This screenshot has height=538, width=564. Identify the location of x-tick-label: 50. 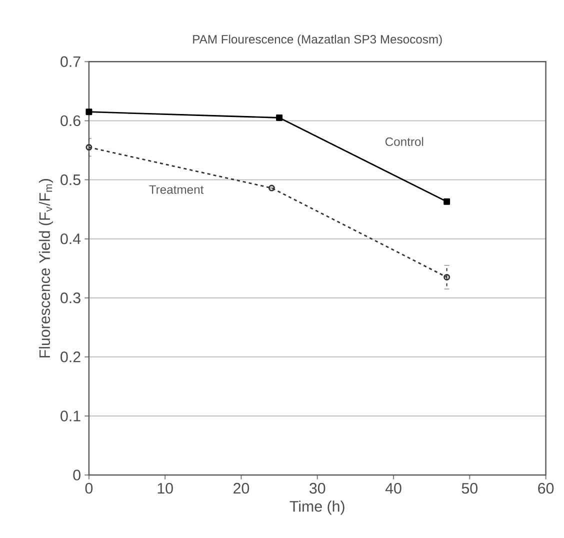
(470, 488).